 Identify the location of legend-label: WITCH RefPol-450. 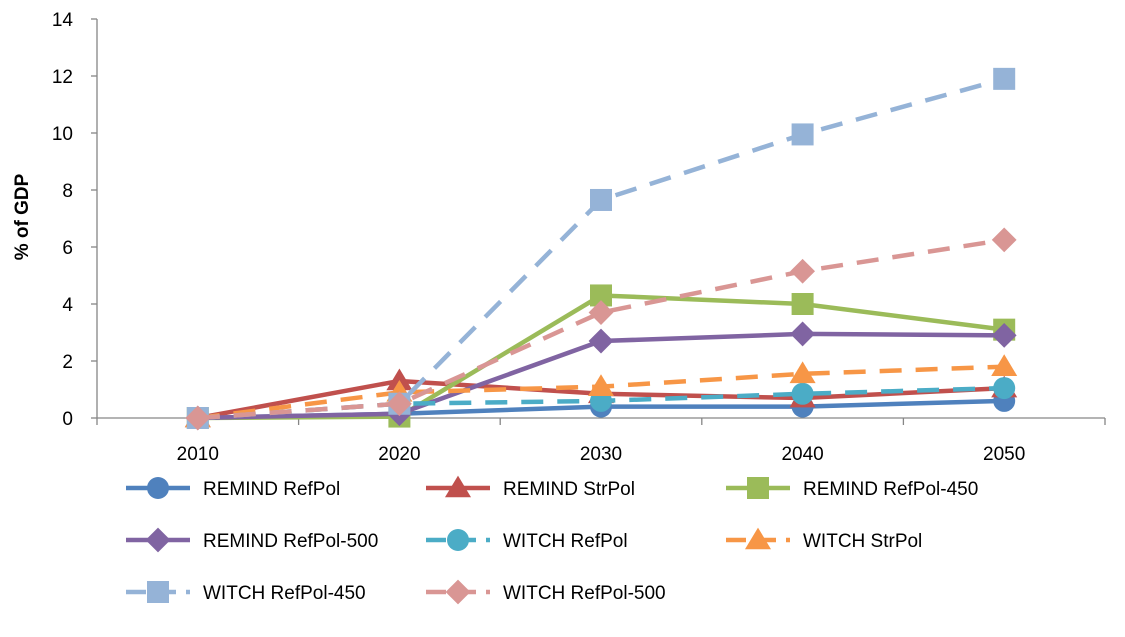
(284, 593).